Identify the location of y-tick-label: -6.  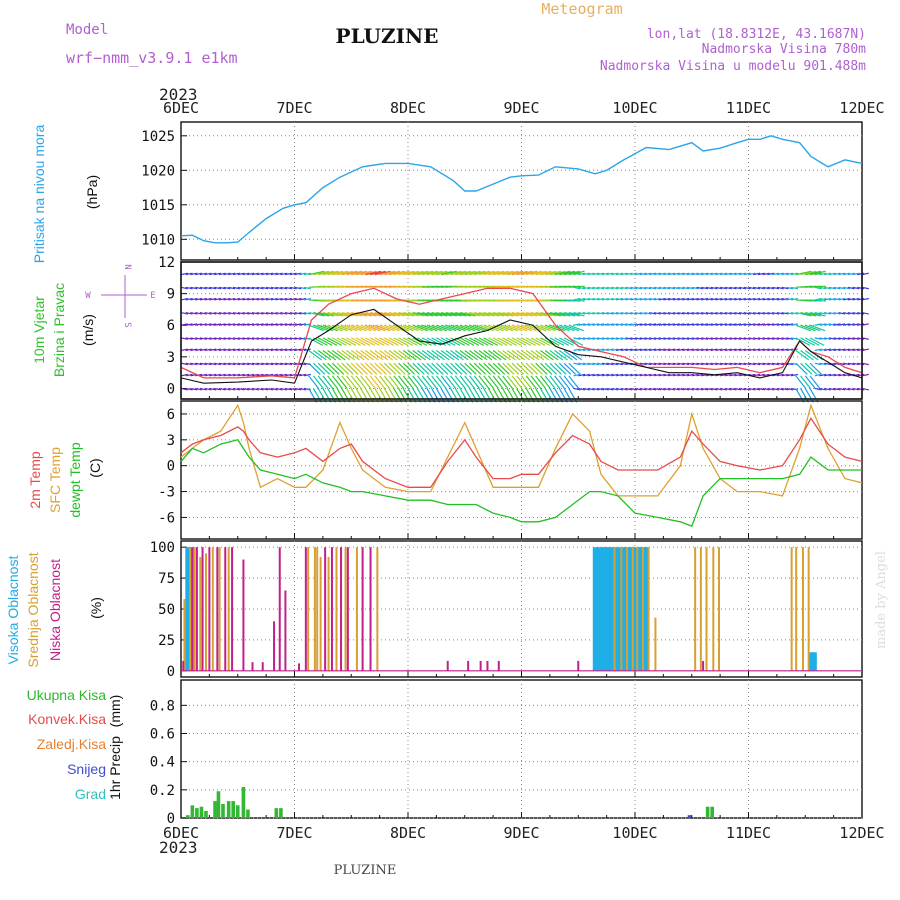
(166, 518).